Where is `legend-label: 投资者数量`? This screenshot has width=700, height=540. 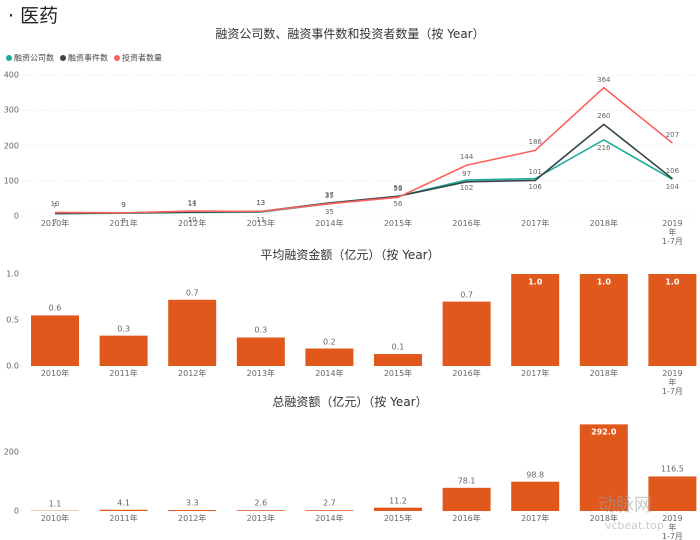
legend-label: 投资者数量 is located at coordinates (142, 58).